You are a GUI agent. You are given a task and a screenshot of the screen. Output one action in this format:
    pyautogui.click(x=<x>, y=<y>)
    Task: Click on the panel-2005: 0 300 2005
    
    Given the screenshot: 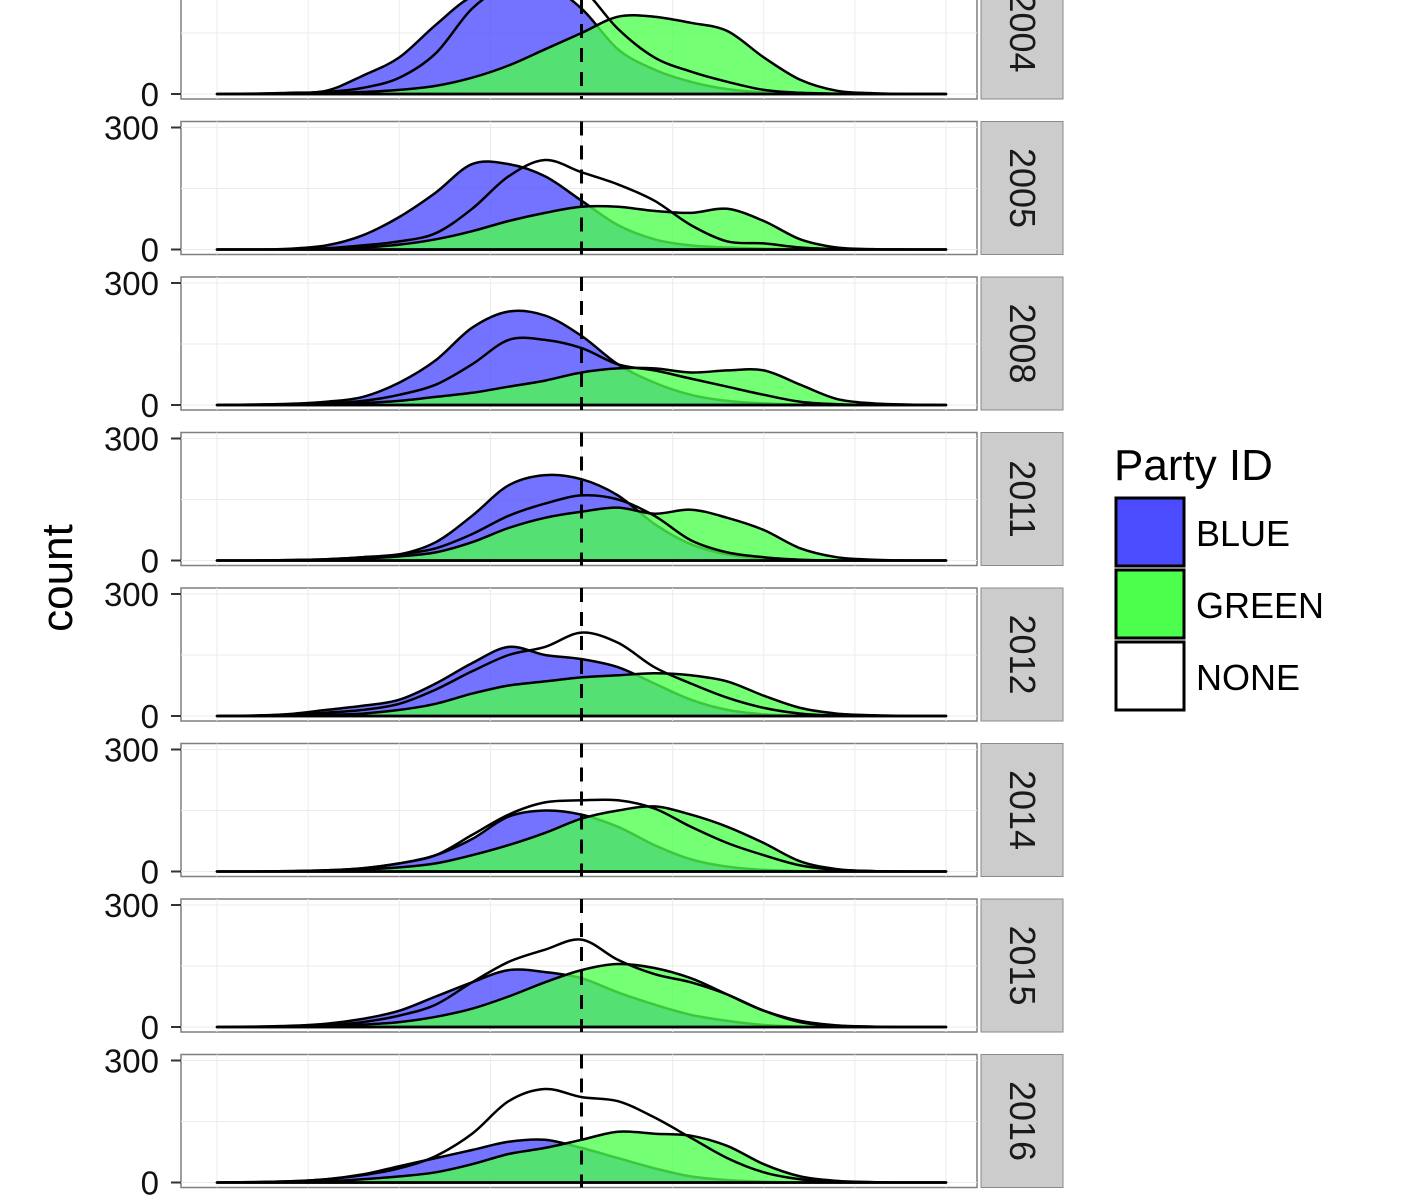 What is the action you would take?
    pyautogui.click(x=584, y=189)
    